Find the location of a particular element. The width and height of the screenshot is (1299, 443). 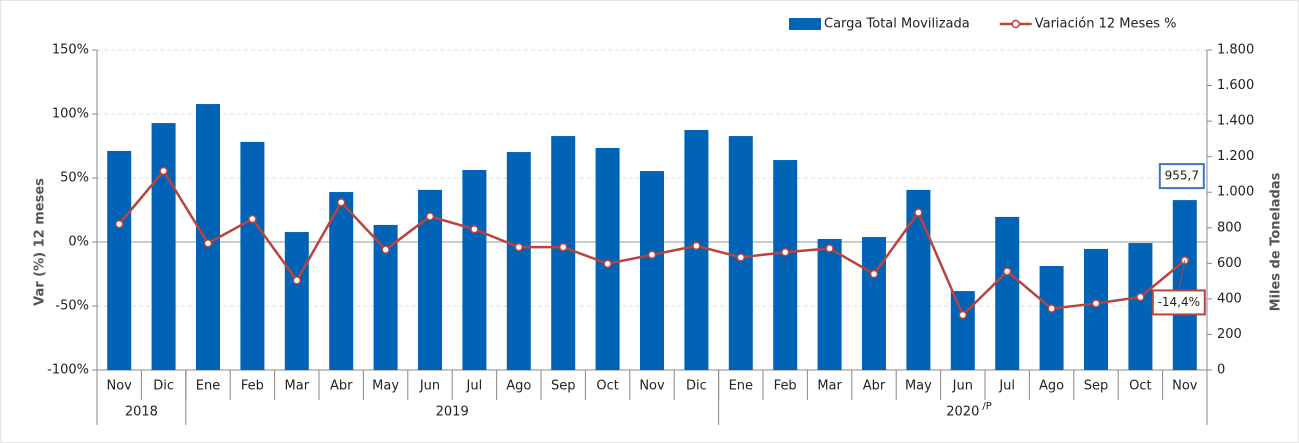

legend-swatch-marker is located at coordinates (1015, 24).